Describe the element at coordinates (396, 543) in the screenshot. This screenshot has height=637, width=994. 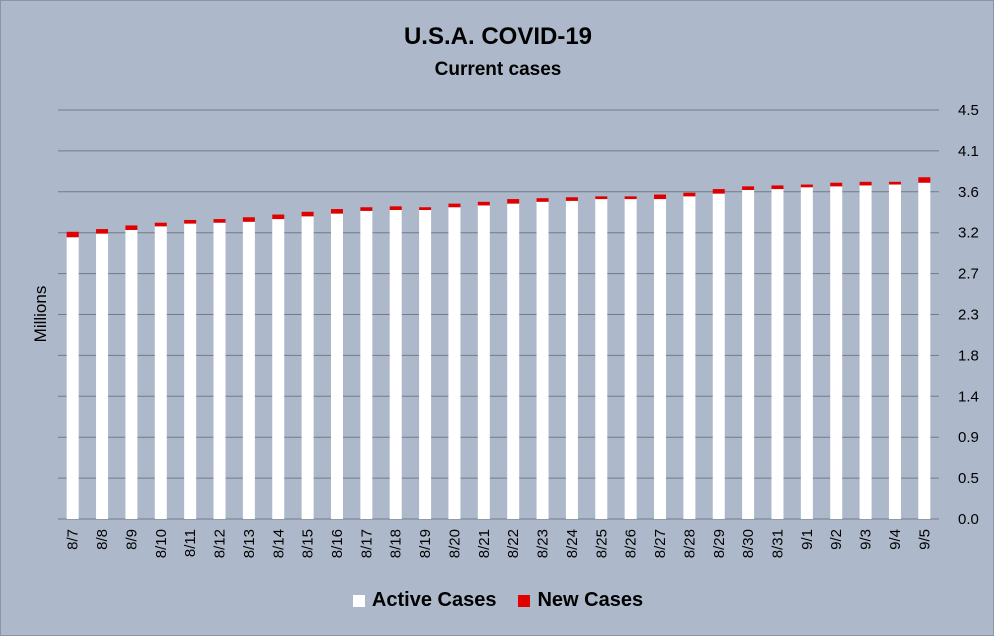
I see `x-tick-label: 8/18` at that location.